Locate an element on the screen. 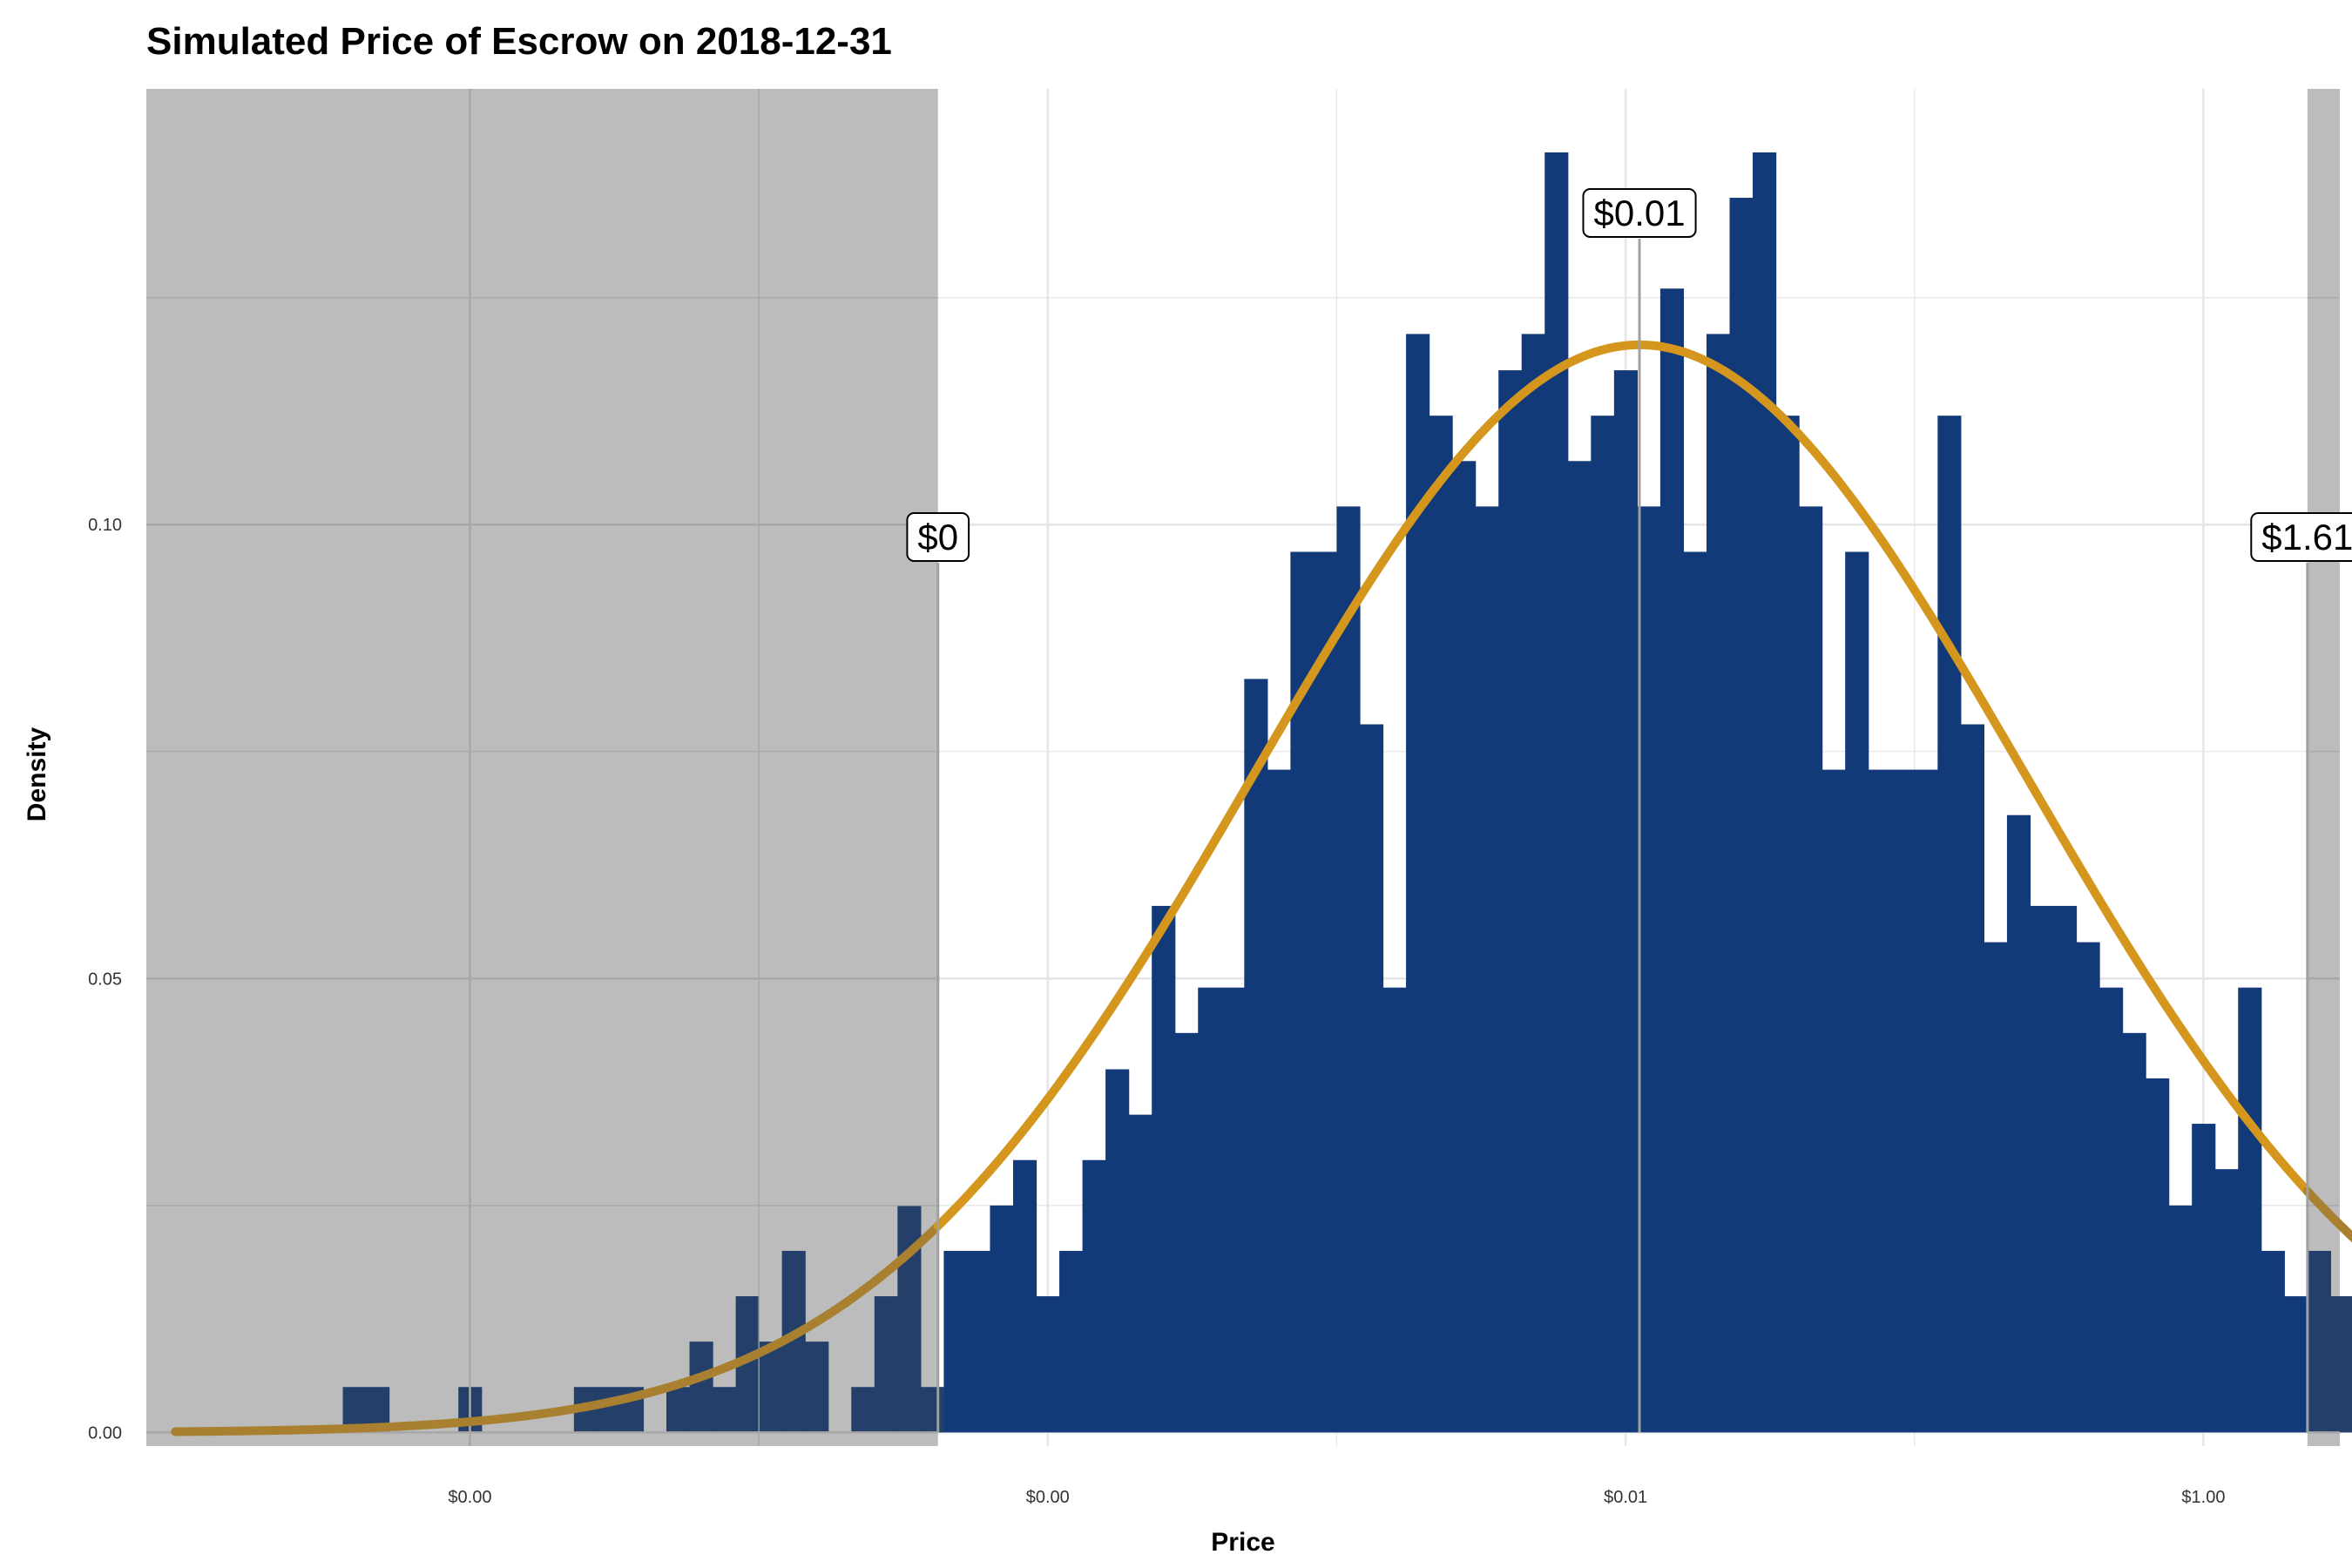  annotation-label: $0.01 is located at coordinates (1639, 213).